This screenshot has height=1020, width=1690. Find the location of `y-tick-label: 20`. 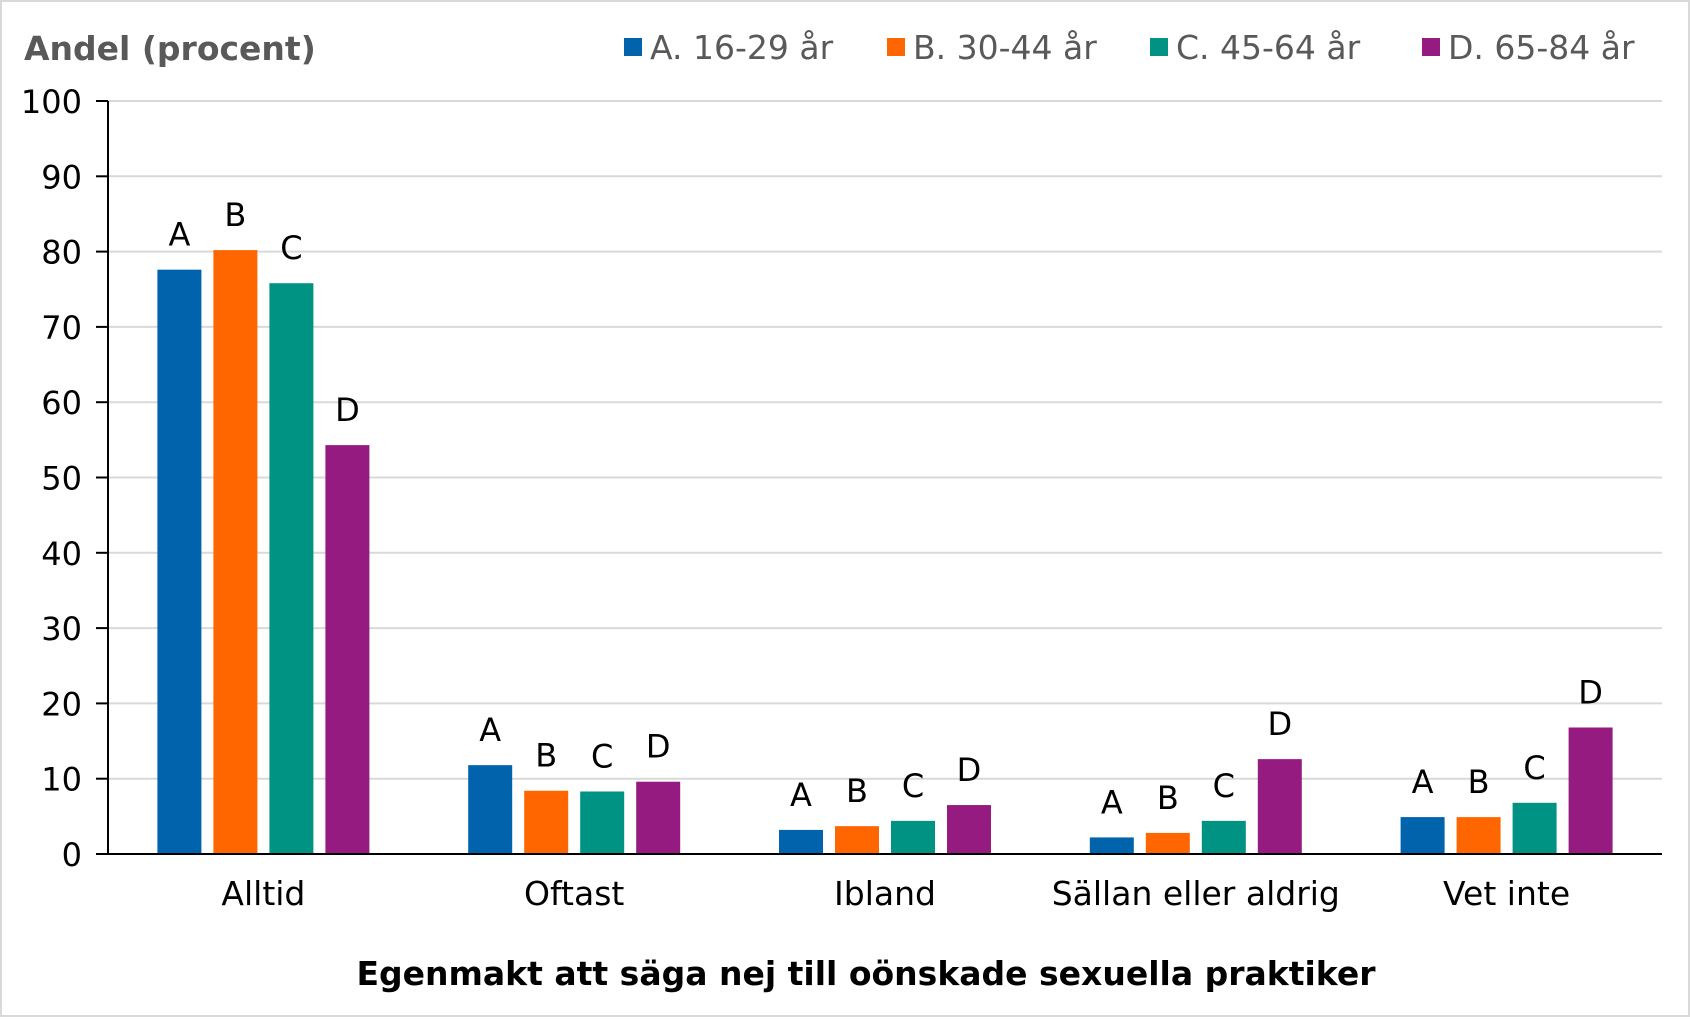

y-tick-label: 20 is located at coordinates (61, 704).